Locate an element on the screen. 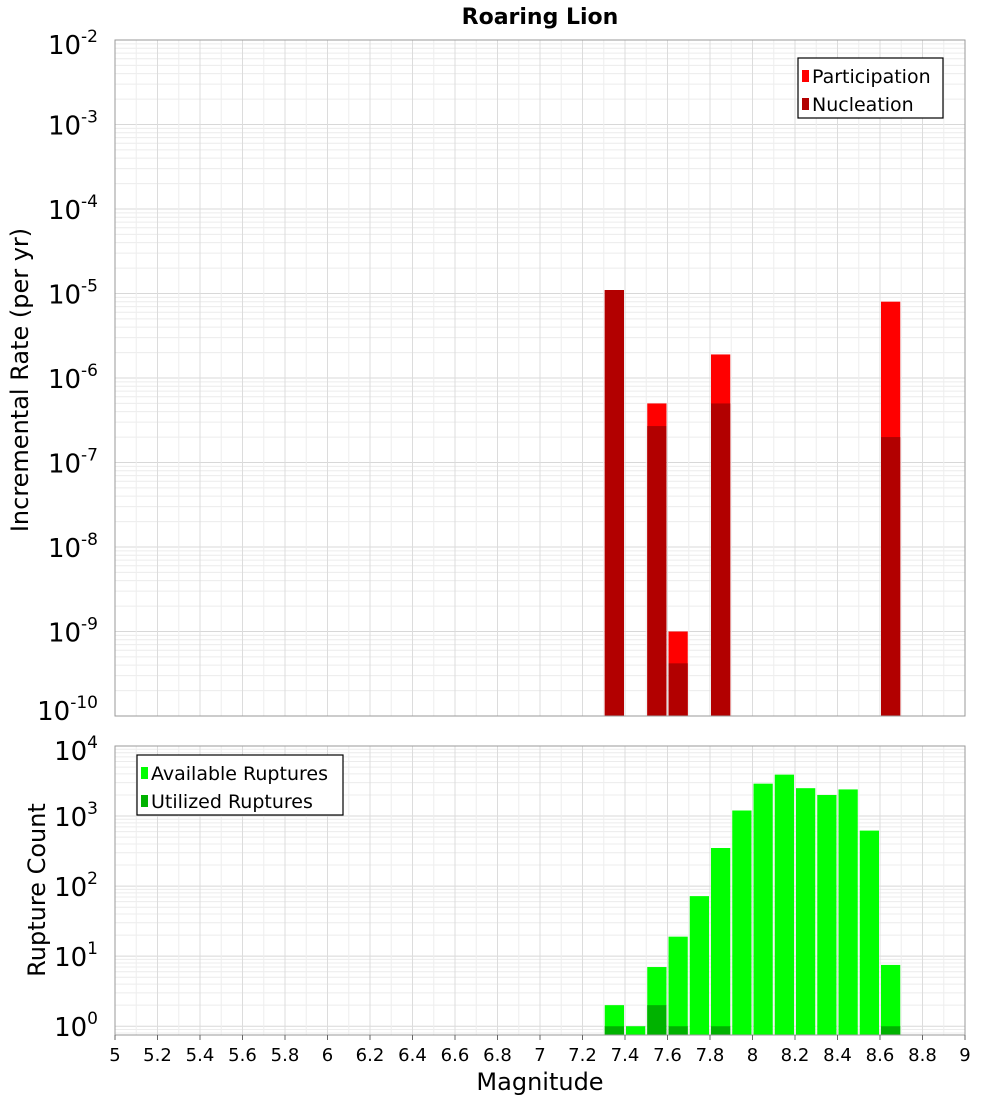 The width and height of the screenshot is (1000, 1100). top-y-tick-label: 10⁻² is located at coordinates (73, 44).